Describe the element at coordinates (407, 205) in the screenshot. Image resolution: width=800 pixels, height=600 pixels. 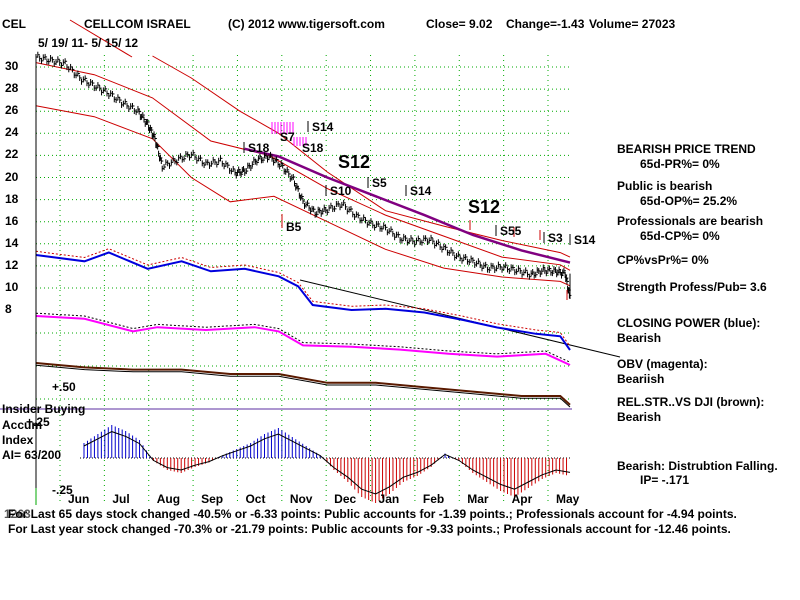
I see `trend-average-line` at that location.